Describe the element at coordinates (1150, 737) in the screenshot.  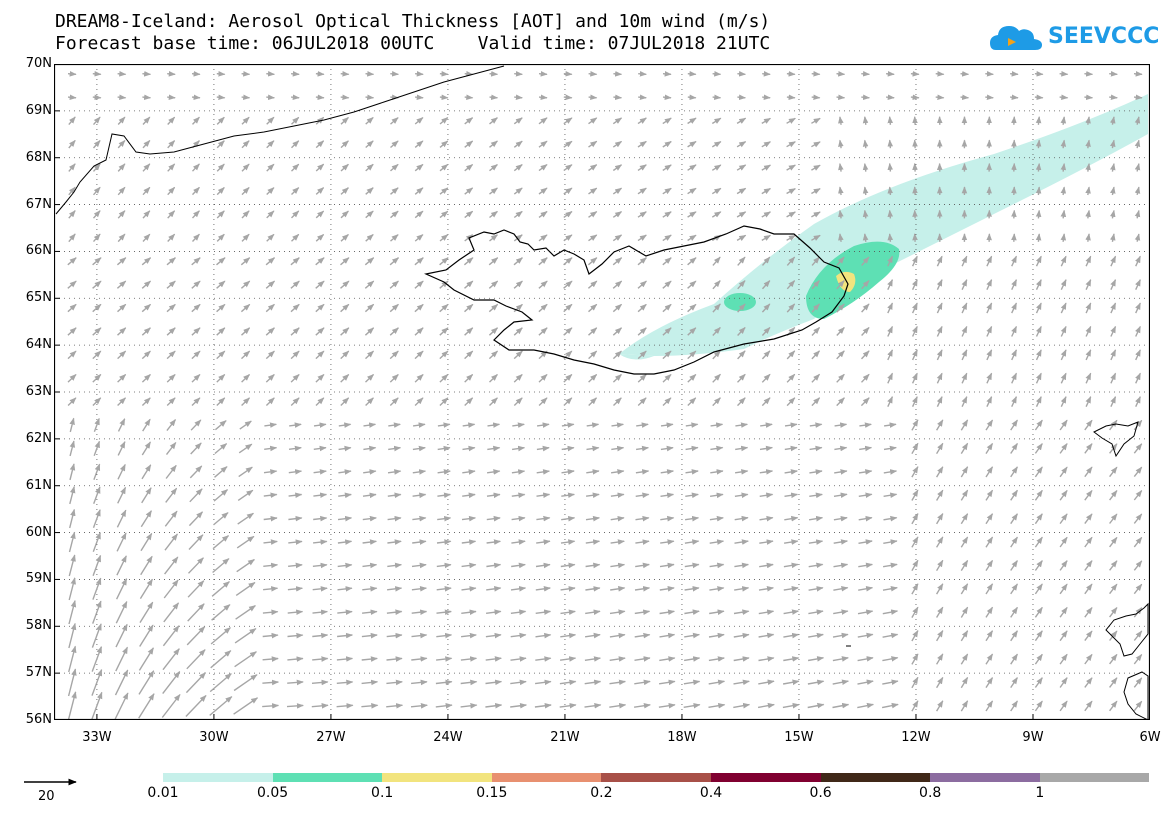
I see `lon-label: 6W` at that location.